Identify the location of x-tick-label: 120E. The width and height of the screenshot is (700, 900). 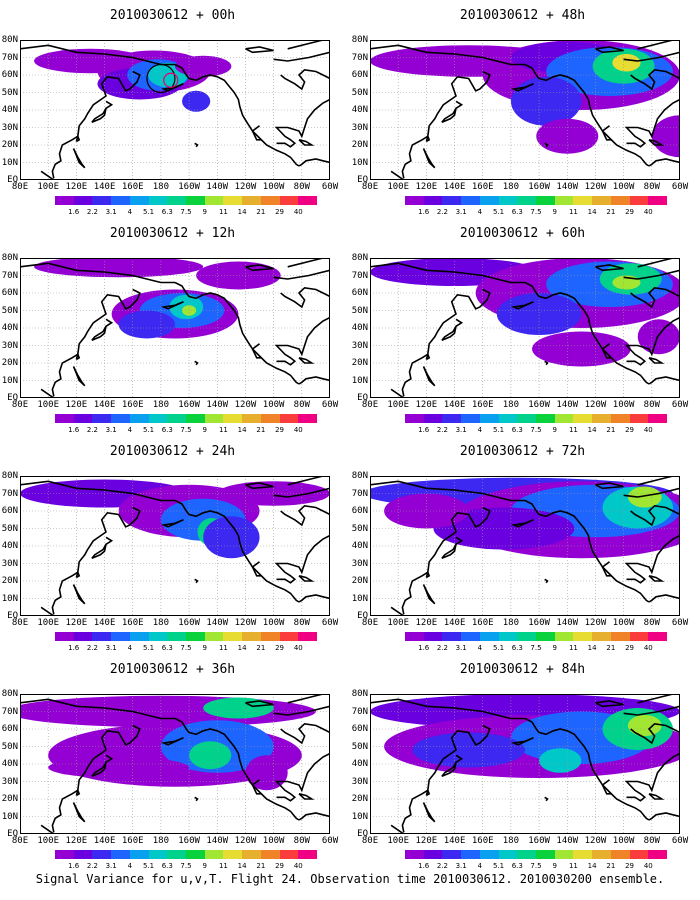
(426, 623).